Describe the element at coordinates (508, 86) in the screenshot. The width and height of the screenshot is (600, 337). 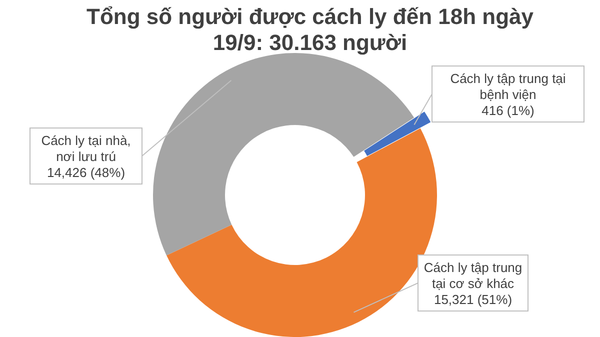
I see `slice-label: Cách ly tập trung tại bệnh viện` at that location.